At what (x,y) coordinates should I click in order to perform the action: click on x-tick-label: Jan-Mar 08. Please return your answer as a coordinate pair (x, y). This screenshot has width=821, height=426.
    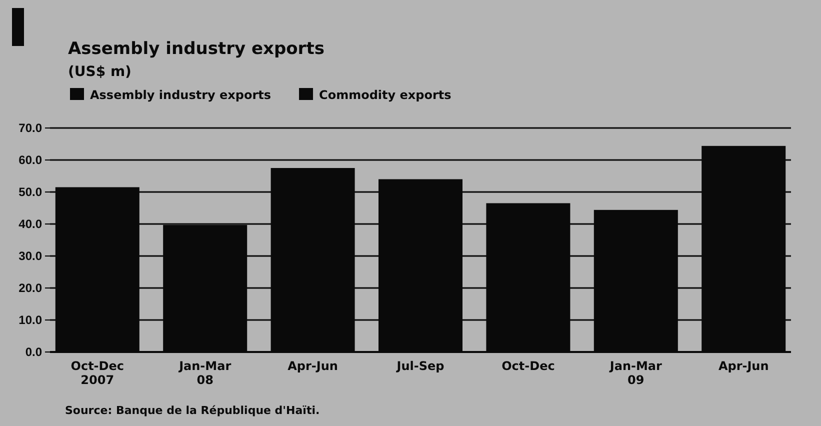
    Looking at the image, I should click on (205, 373).